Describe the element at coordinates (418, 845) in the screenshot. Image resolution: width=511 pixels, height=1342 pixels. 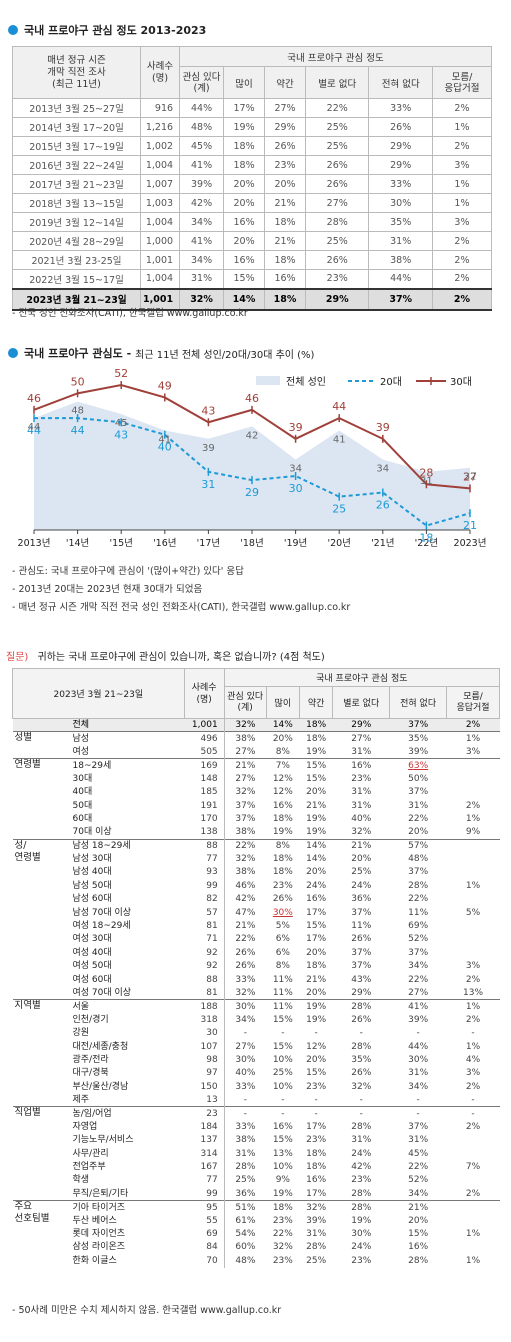
I see `value-cell: 57%` at that location.